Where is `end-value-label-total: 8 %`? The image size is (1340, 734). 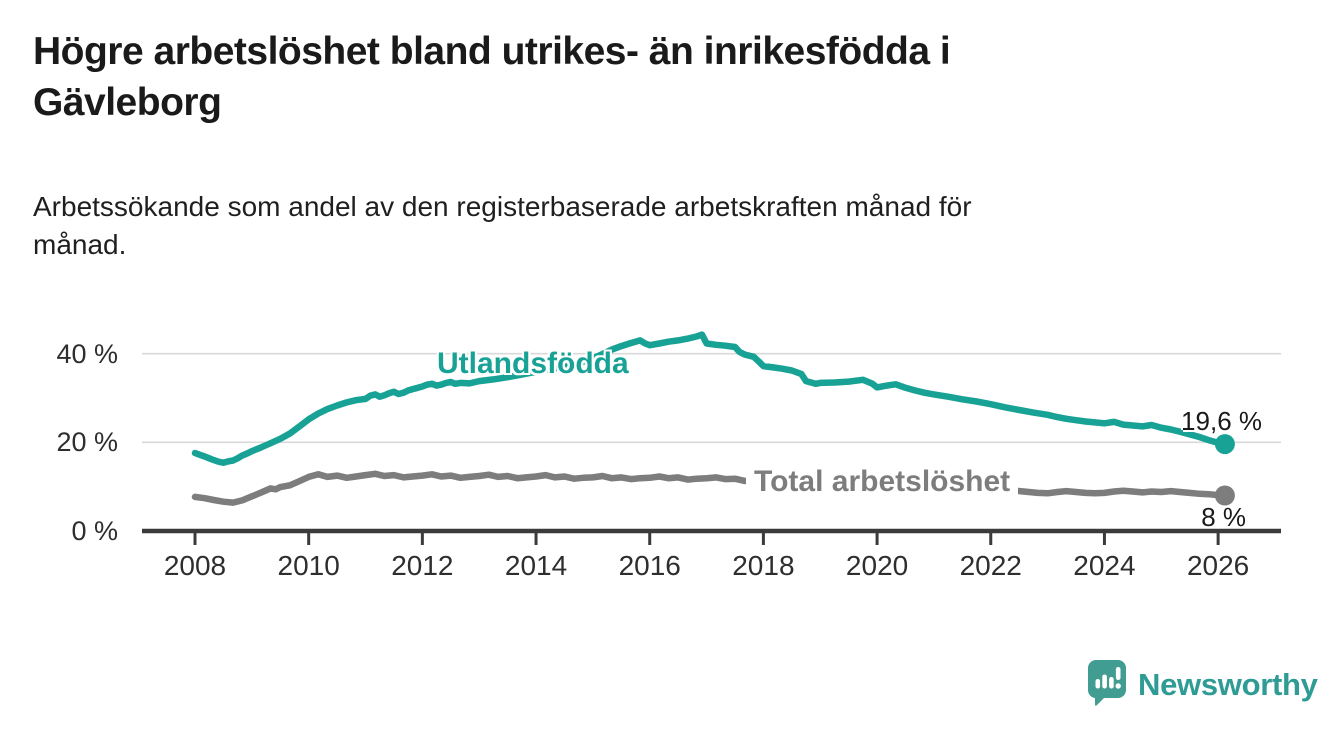 end-value-label-total: 8 % is located at coordinates (1223, 517).